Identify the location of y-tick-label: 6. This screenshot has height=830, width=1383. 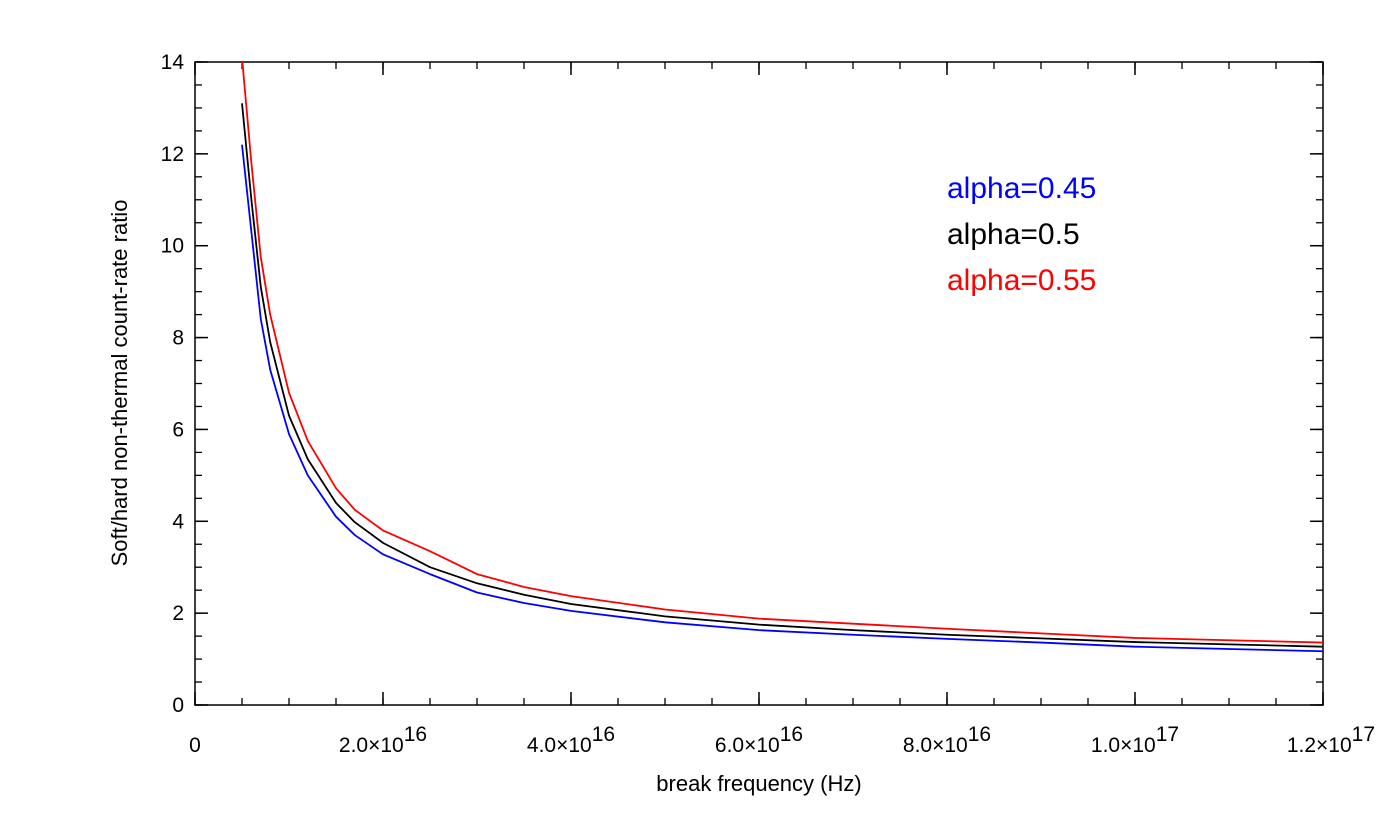
(178, 429).